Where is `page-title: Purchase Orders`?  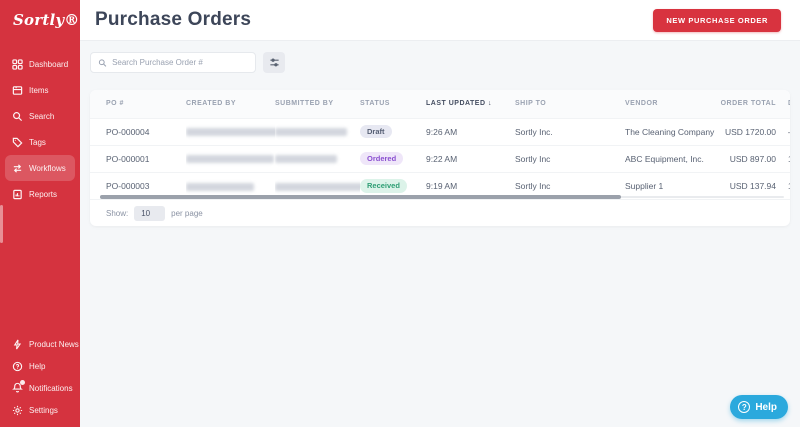
page-title: Purchase Orders is located at coordinates (173, 19).